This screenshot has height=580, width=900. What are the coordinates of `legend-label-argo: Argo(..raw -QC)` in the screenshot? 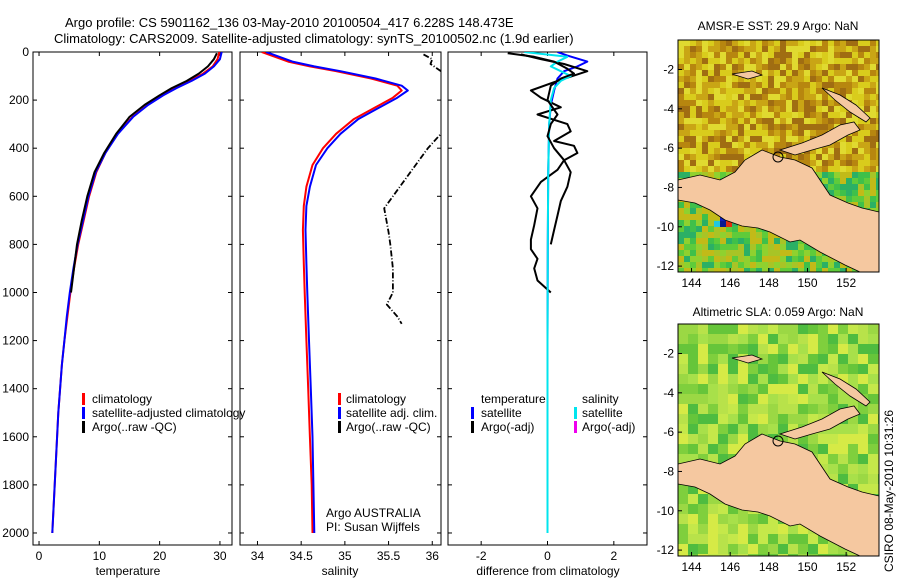 It's located at (134, 427).